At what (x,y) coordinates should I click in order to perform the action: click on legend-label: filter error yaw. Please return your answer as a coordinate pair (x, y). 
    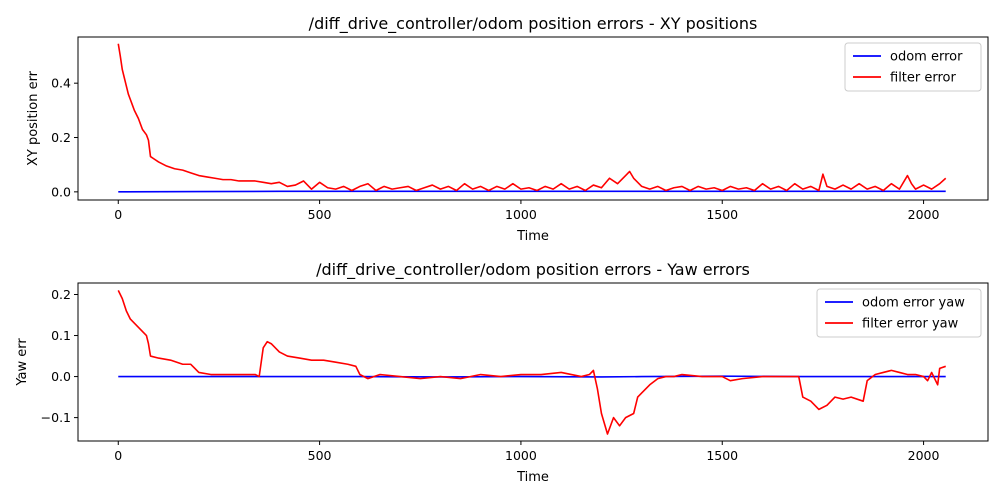
    Looking at the image, I should click on (910, 324).